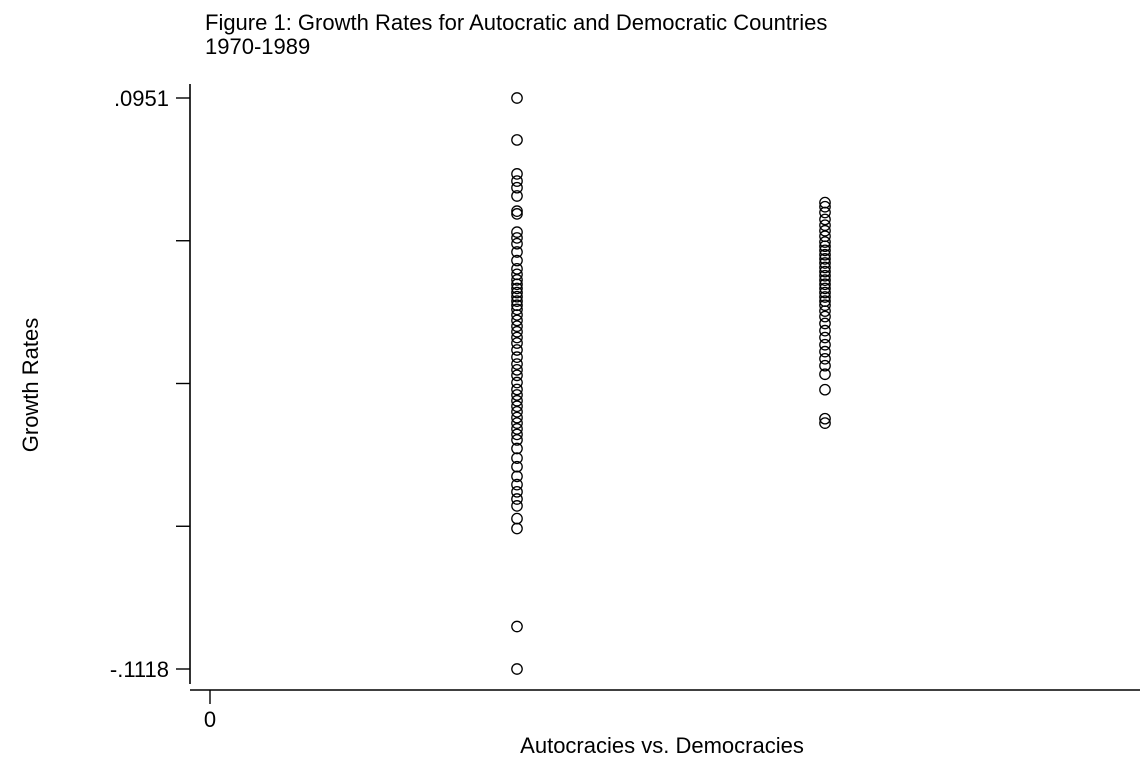 The image size is (1140, 757). I want to click on chart-subtitle: 1970-1989, so click(257, 46).